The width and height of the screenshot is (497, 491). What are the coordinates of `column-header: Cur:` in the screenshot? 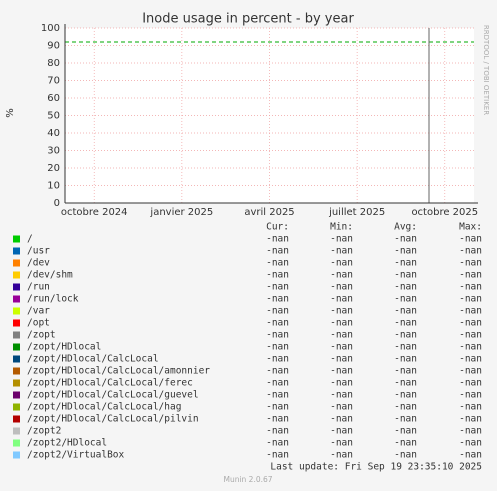 It's located at (277, 227).